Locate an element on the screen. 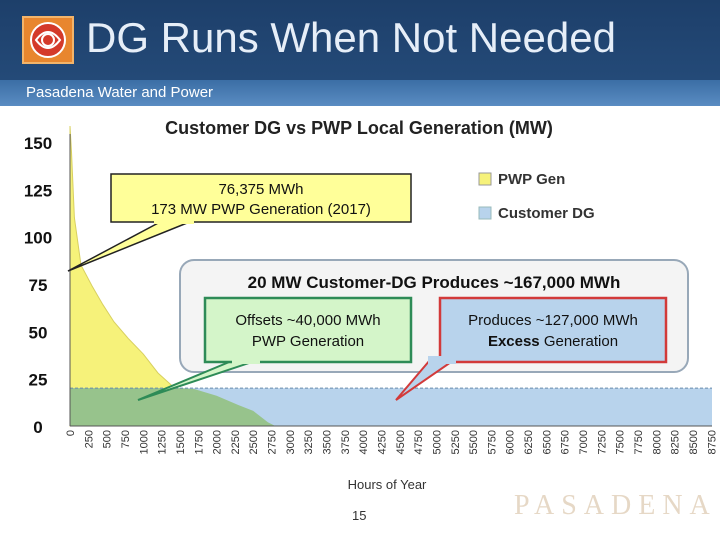 Image resolution: width=720 pixels, height=540 pixels. pwp-generation-capacity: 173 MW PWP Generation (2017) is located at coordinates (261, 209).